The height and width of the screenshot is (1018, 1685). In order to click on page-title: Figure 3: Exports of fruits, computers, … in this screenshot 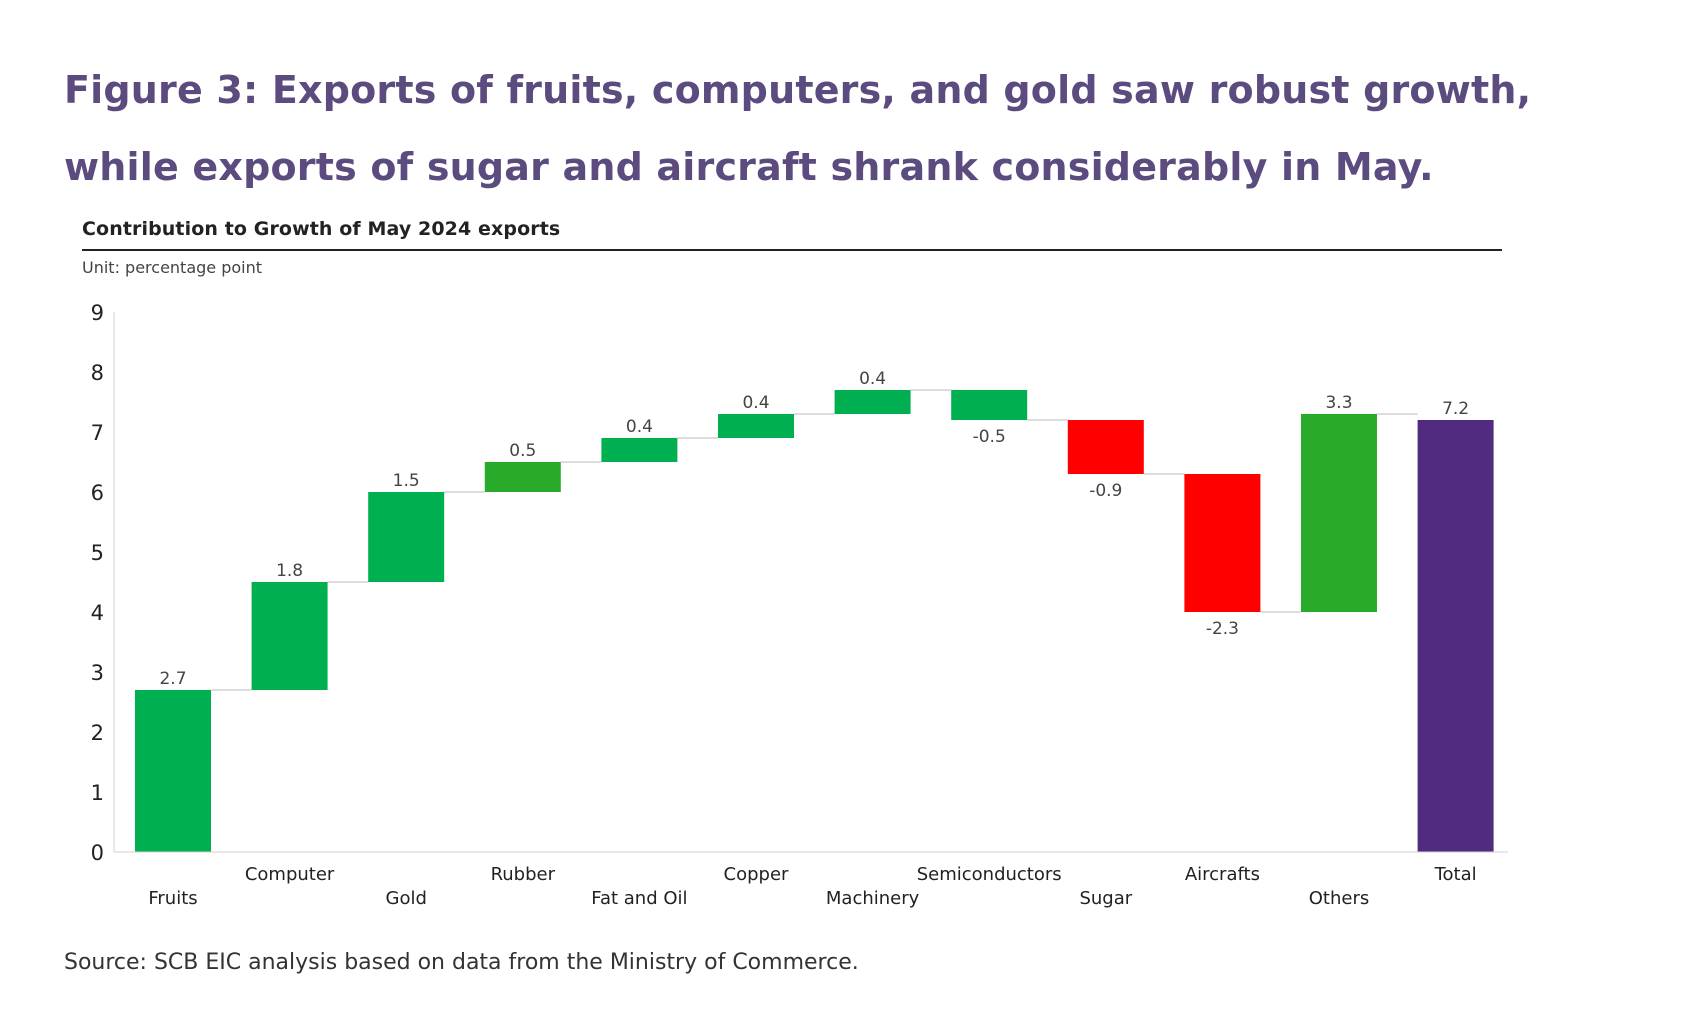, I will do `click(798, 128)`.